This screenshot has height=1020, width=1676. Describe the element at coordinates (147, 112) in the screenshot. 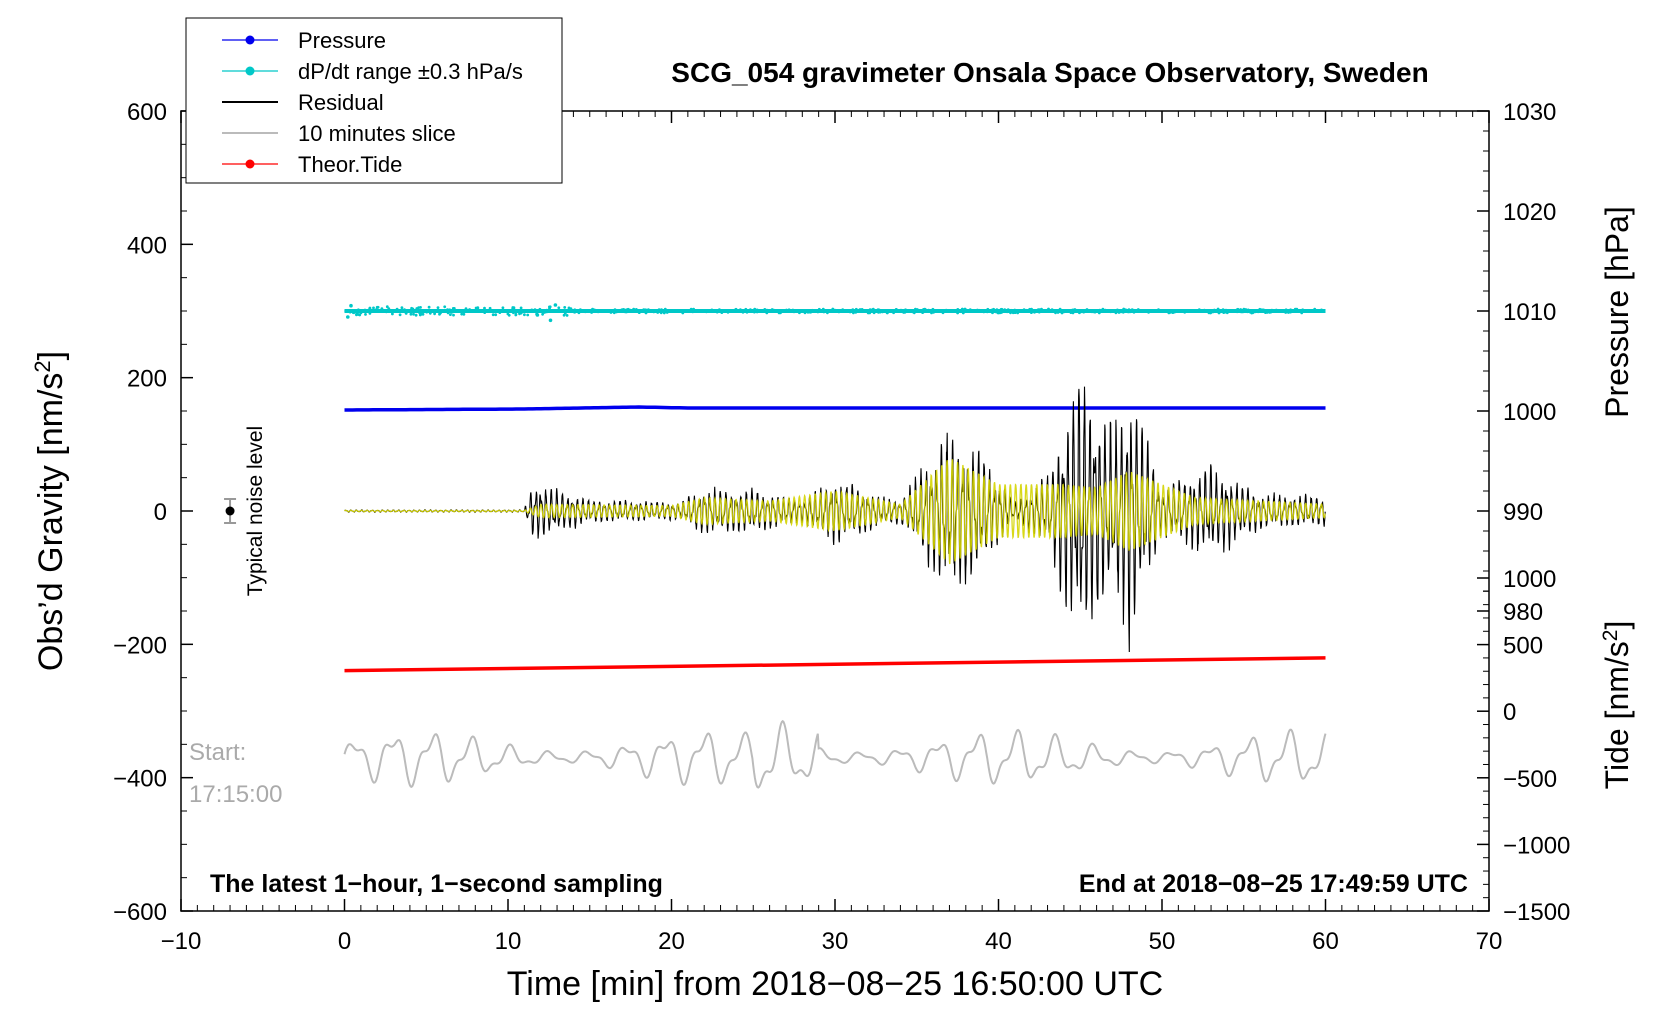

I see `y-tick-label: 600` at that location.